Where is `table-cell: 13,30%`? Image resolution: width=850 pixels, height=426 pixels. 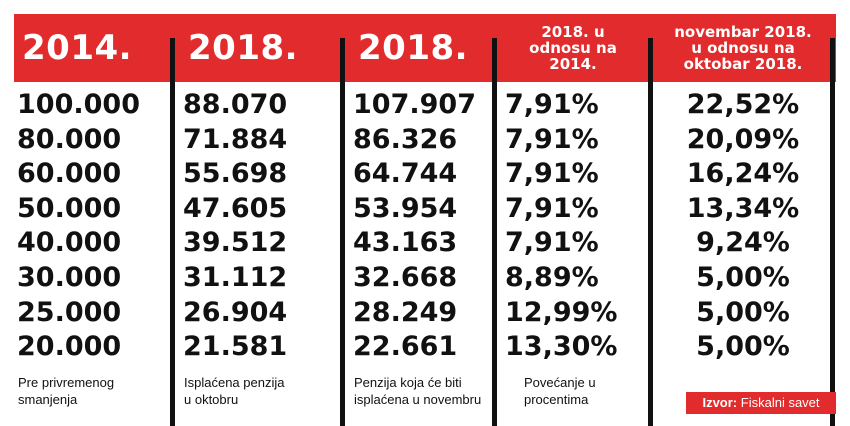 table-cell: 13,30% is located at coordinates (561, 347).